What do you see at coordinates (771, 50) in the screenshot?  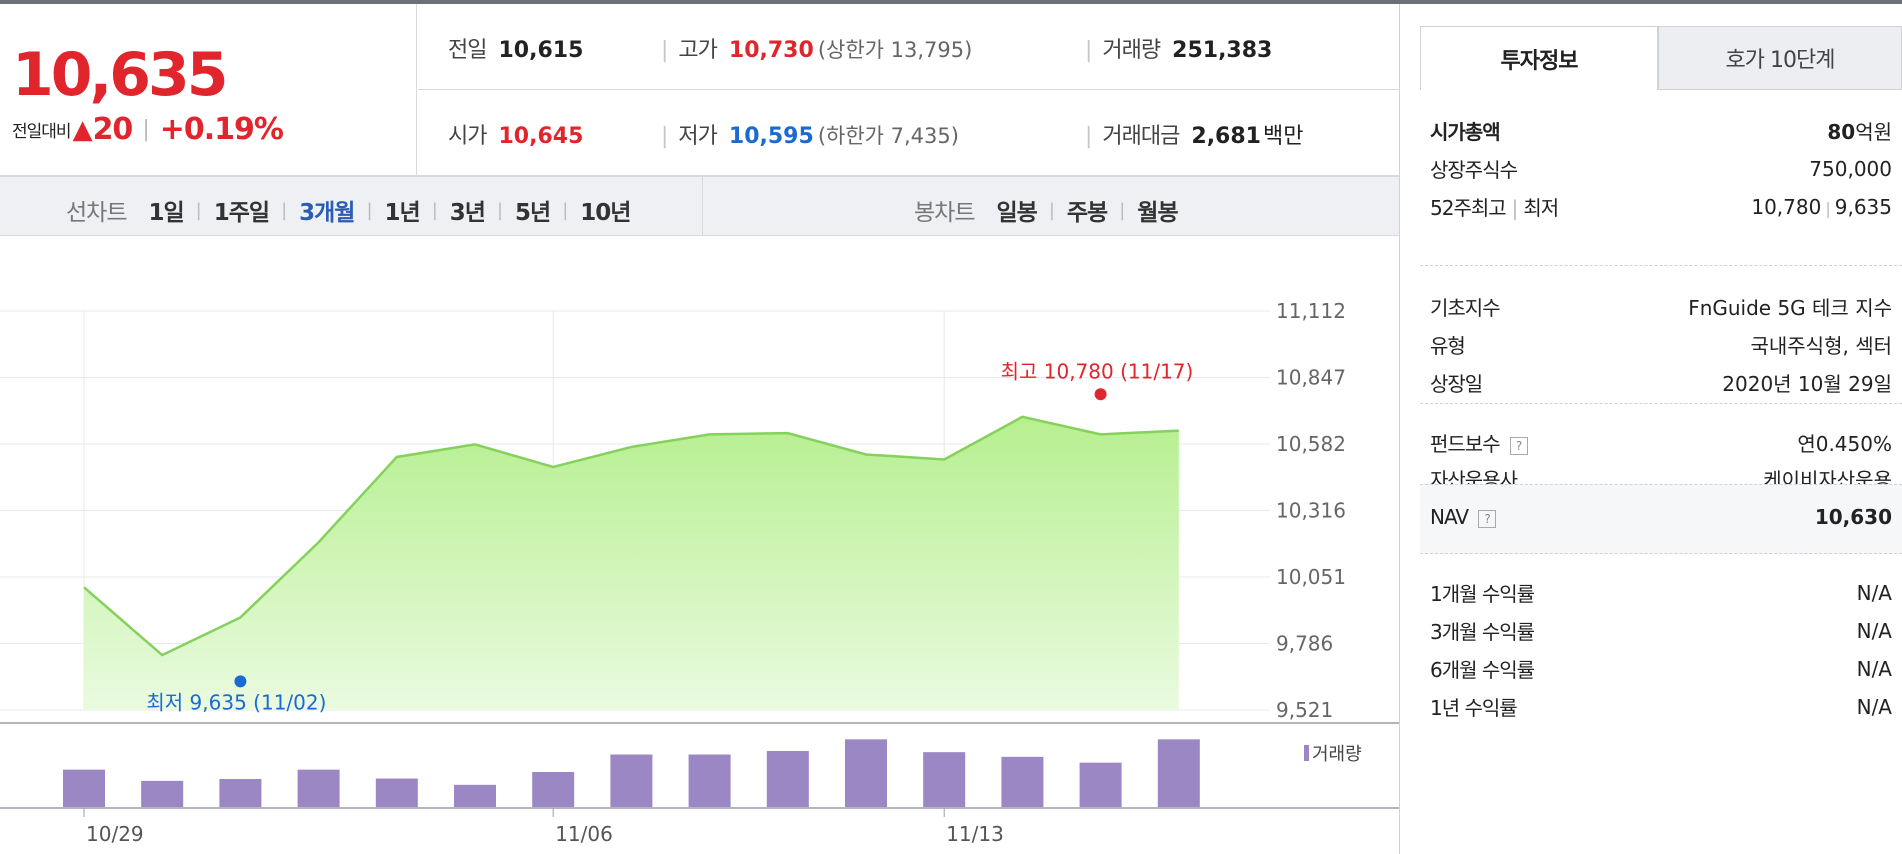 I see `high-value: 10,730` at bounding box center [771, 50].